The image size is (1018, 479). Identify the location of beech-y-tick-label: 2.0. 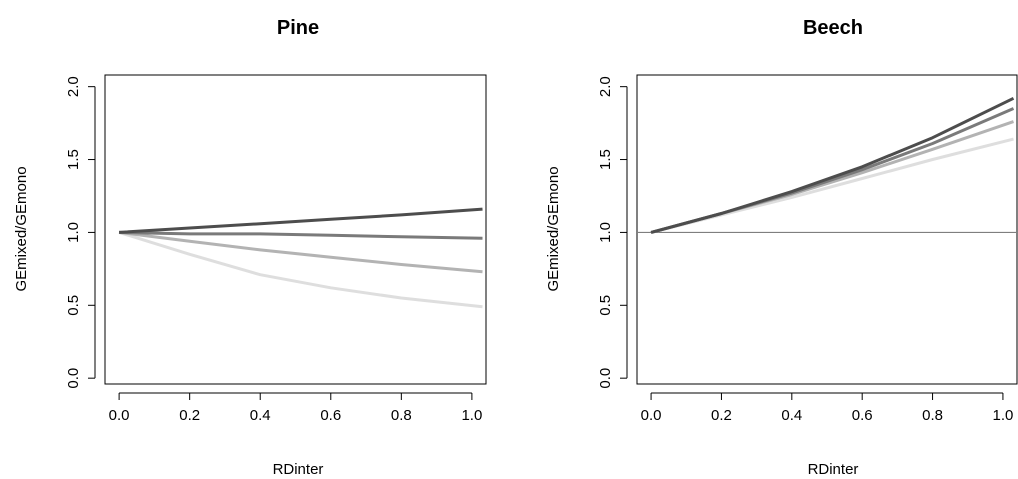
(605, 86).